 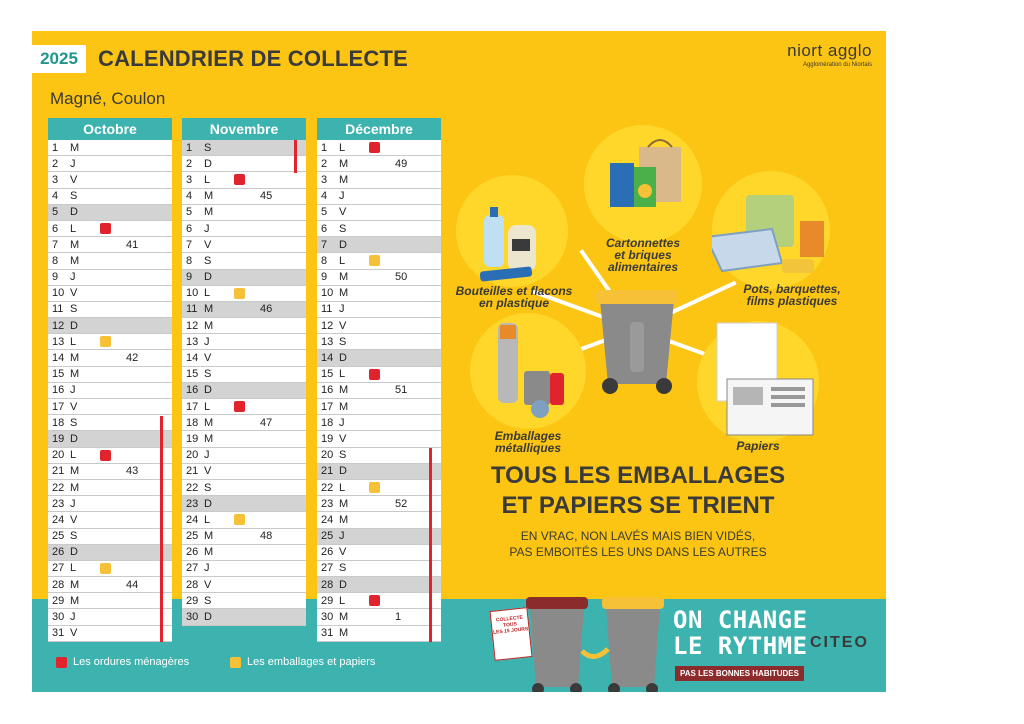 What do you see at coordinates (244, 488) in the screenshot?
I see `day-row: 22 S` at bounding box center [244, 488].